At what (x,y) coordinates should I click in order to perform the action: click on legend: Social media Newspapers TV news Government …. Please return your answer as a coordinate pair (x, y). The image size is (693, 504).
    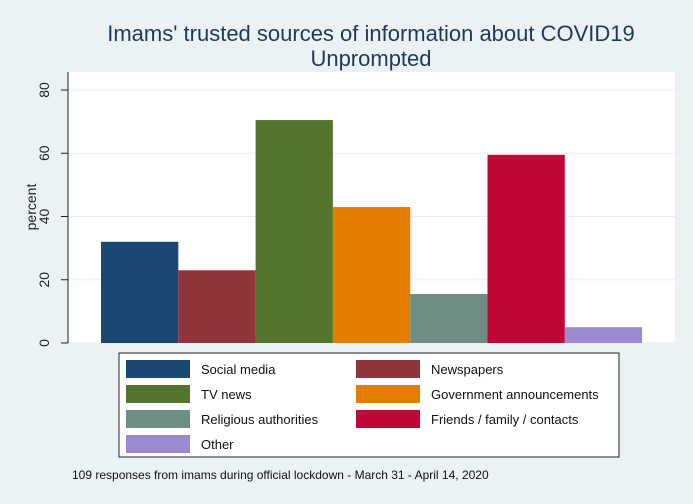
    Looking at the image, I should click on (362, 406).